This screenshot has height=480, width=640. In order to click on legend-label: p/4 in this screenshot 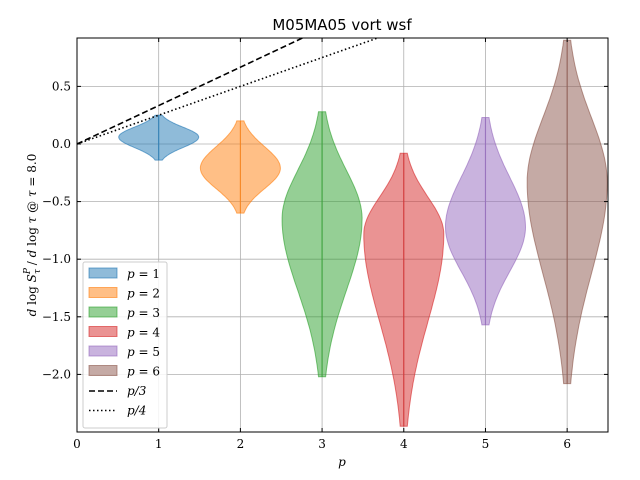, I will do `click(136, 411)`.